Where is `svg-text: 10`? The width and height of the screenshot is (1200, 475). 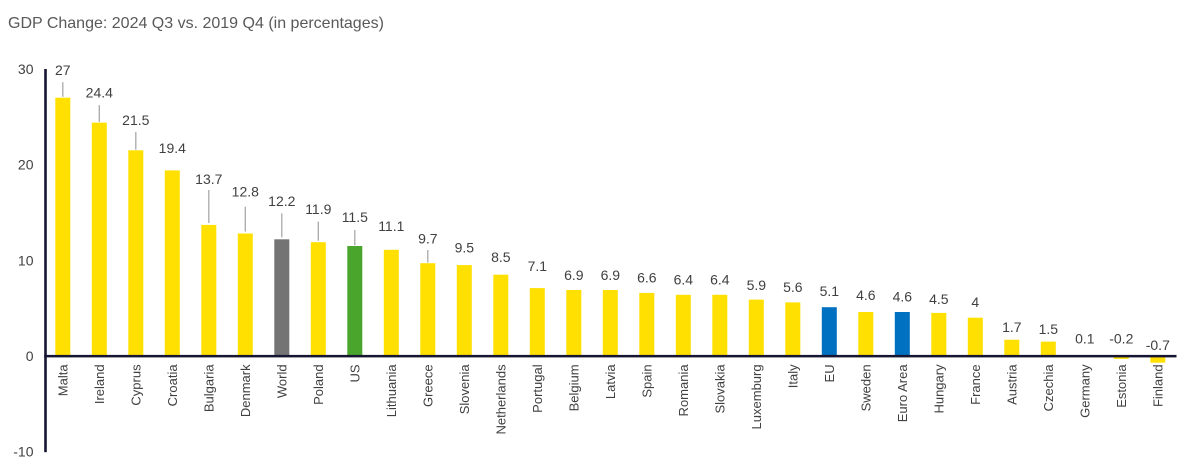
svg-text: 10 is located at coordinates (26, 260).